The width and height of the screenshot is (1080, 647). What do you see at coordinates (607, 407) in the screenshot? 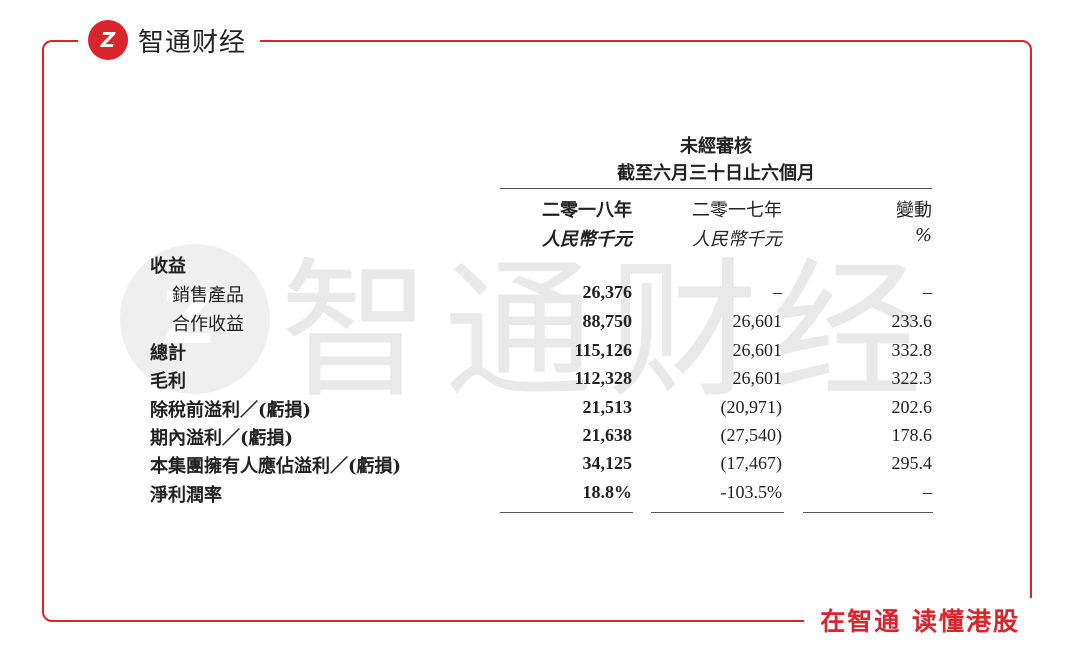
I see `table-cell: 21,513` at bounding box center [607, 407].